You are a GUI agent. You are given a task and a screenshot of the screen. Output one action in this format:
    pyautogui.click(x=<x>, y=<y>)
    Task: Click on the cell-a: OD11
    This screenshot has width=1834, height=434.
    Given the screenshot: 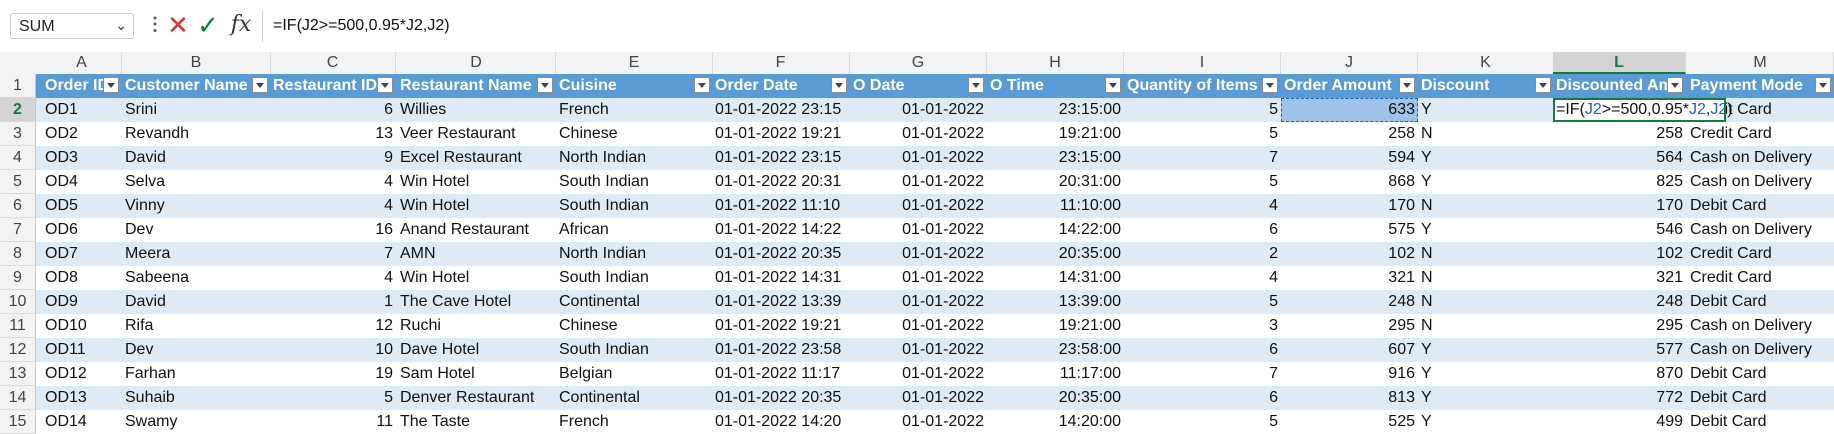 What is the action you would take?
    pyautogui.click(x=65, y=349)
    